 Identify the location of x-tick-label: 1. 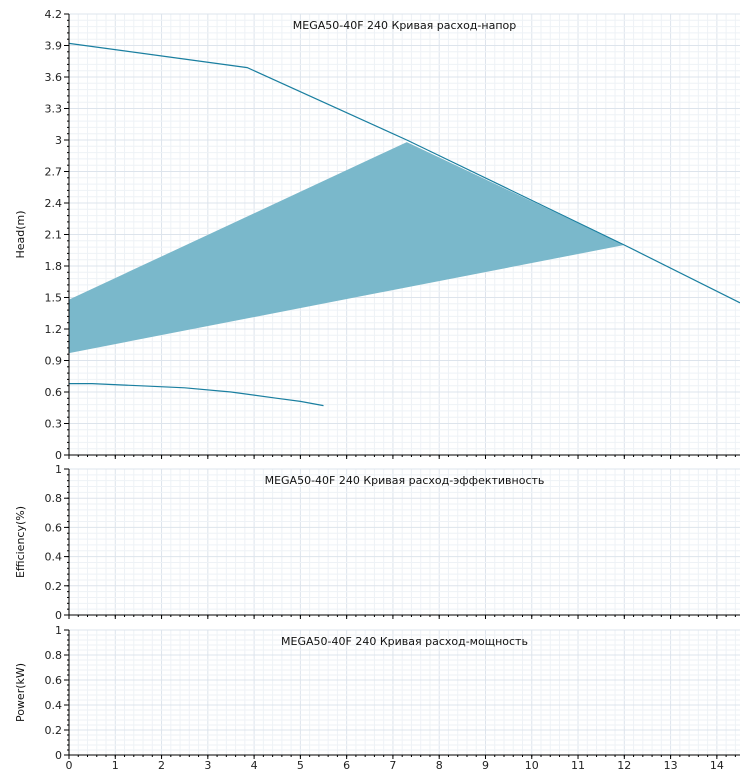
(115, 764).